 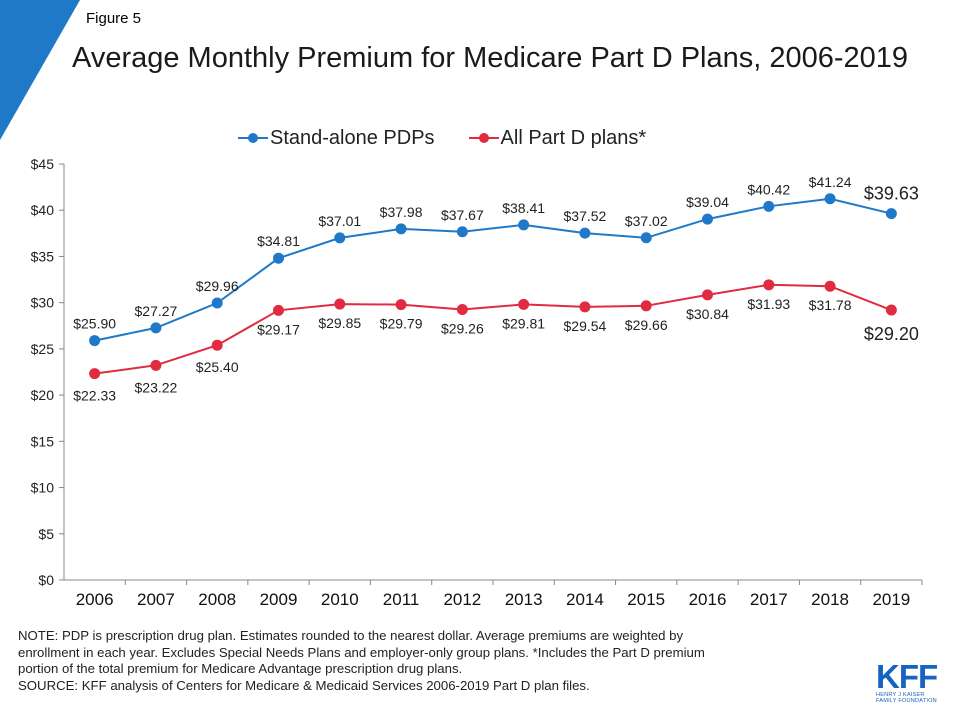 What do you see at coordinates (217, 286) in the screenshot?
I see `data-label-pdp: $29.96` at bounding box center [217, 286].